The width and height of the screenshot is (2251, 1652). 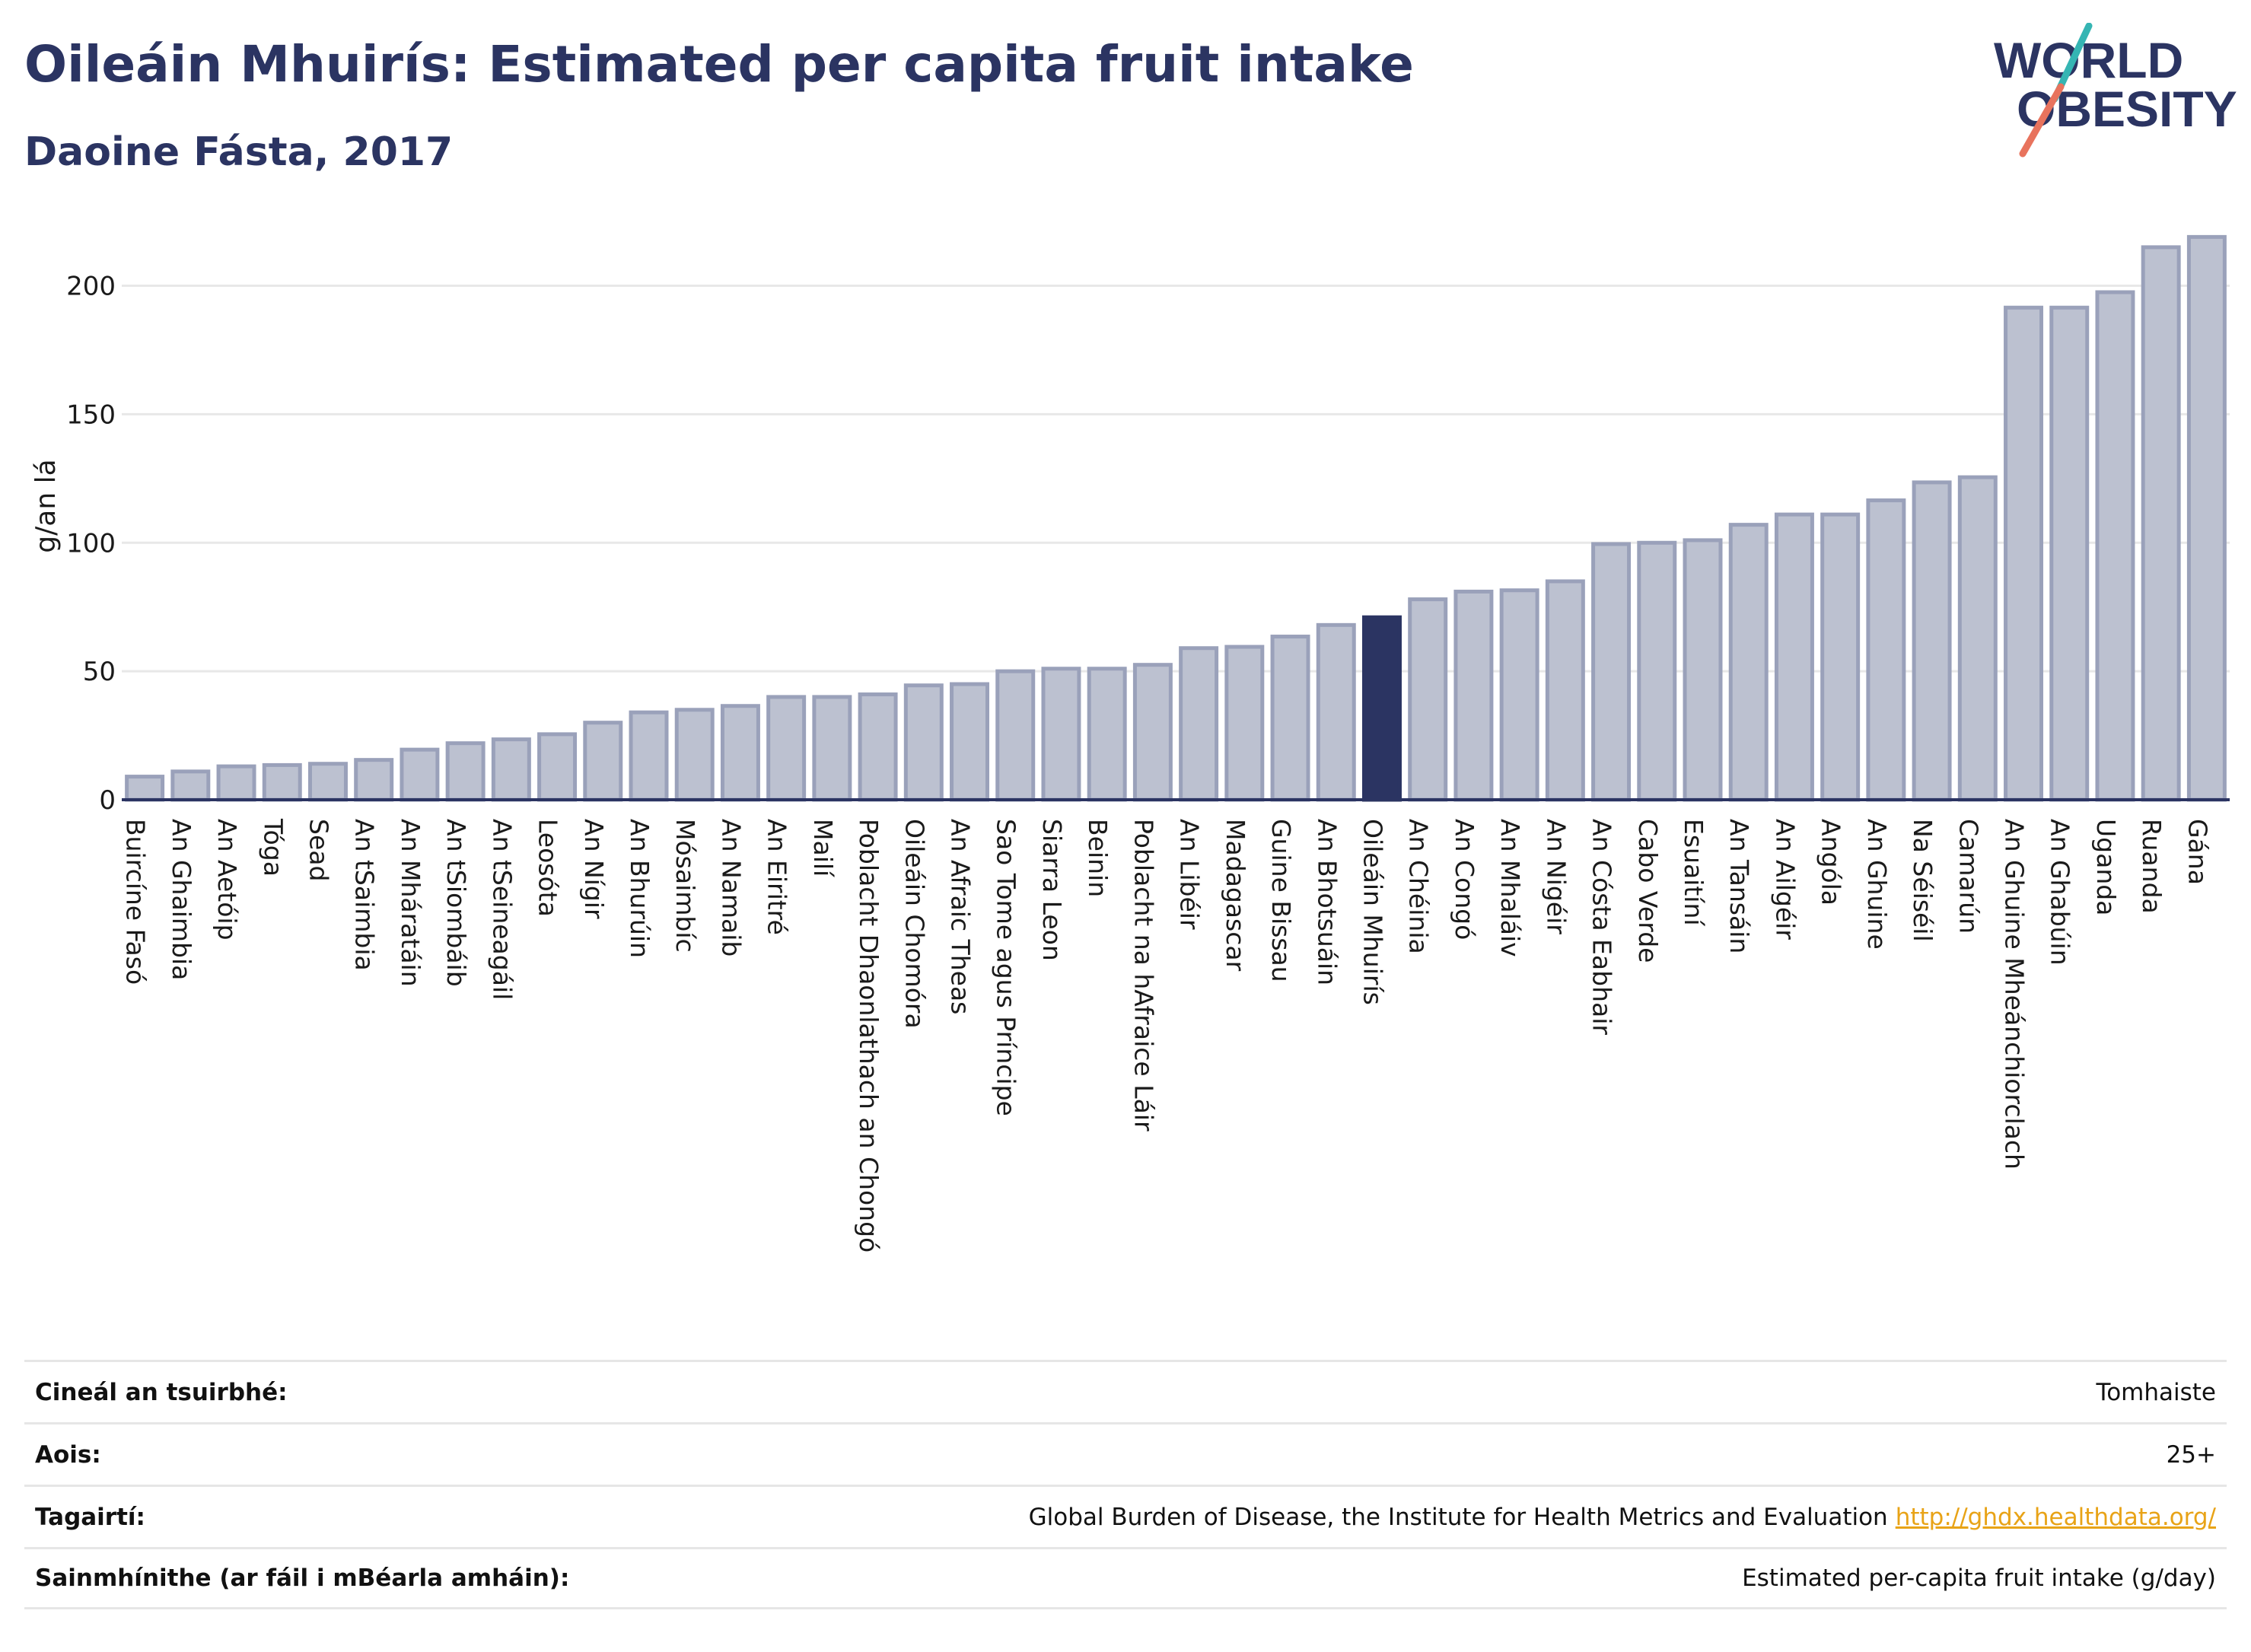 What do you see at coordinates (2055, 1517) in the screenshot?
I see `reference-link: http://ghdx.healthdata.org/` at bounding box center [2055, 1517].